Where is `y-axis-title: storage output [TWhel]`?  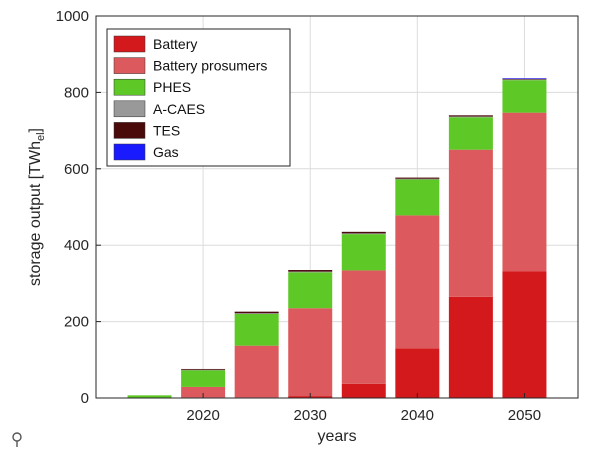
y-axis-title: storage output [TWhel] is located at coordinates (37, 207).